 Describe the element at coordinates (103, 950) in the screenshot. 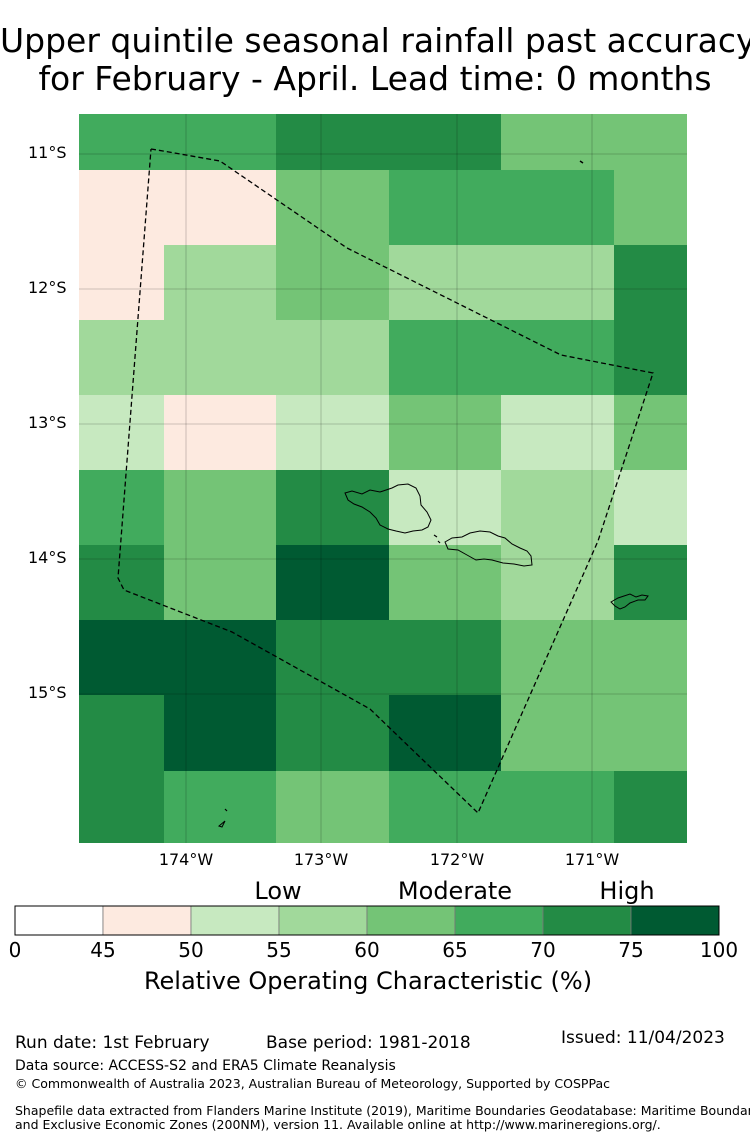

I see `colorbar-tick-45: 45` at that location.